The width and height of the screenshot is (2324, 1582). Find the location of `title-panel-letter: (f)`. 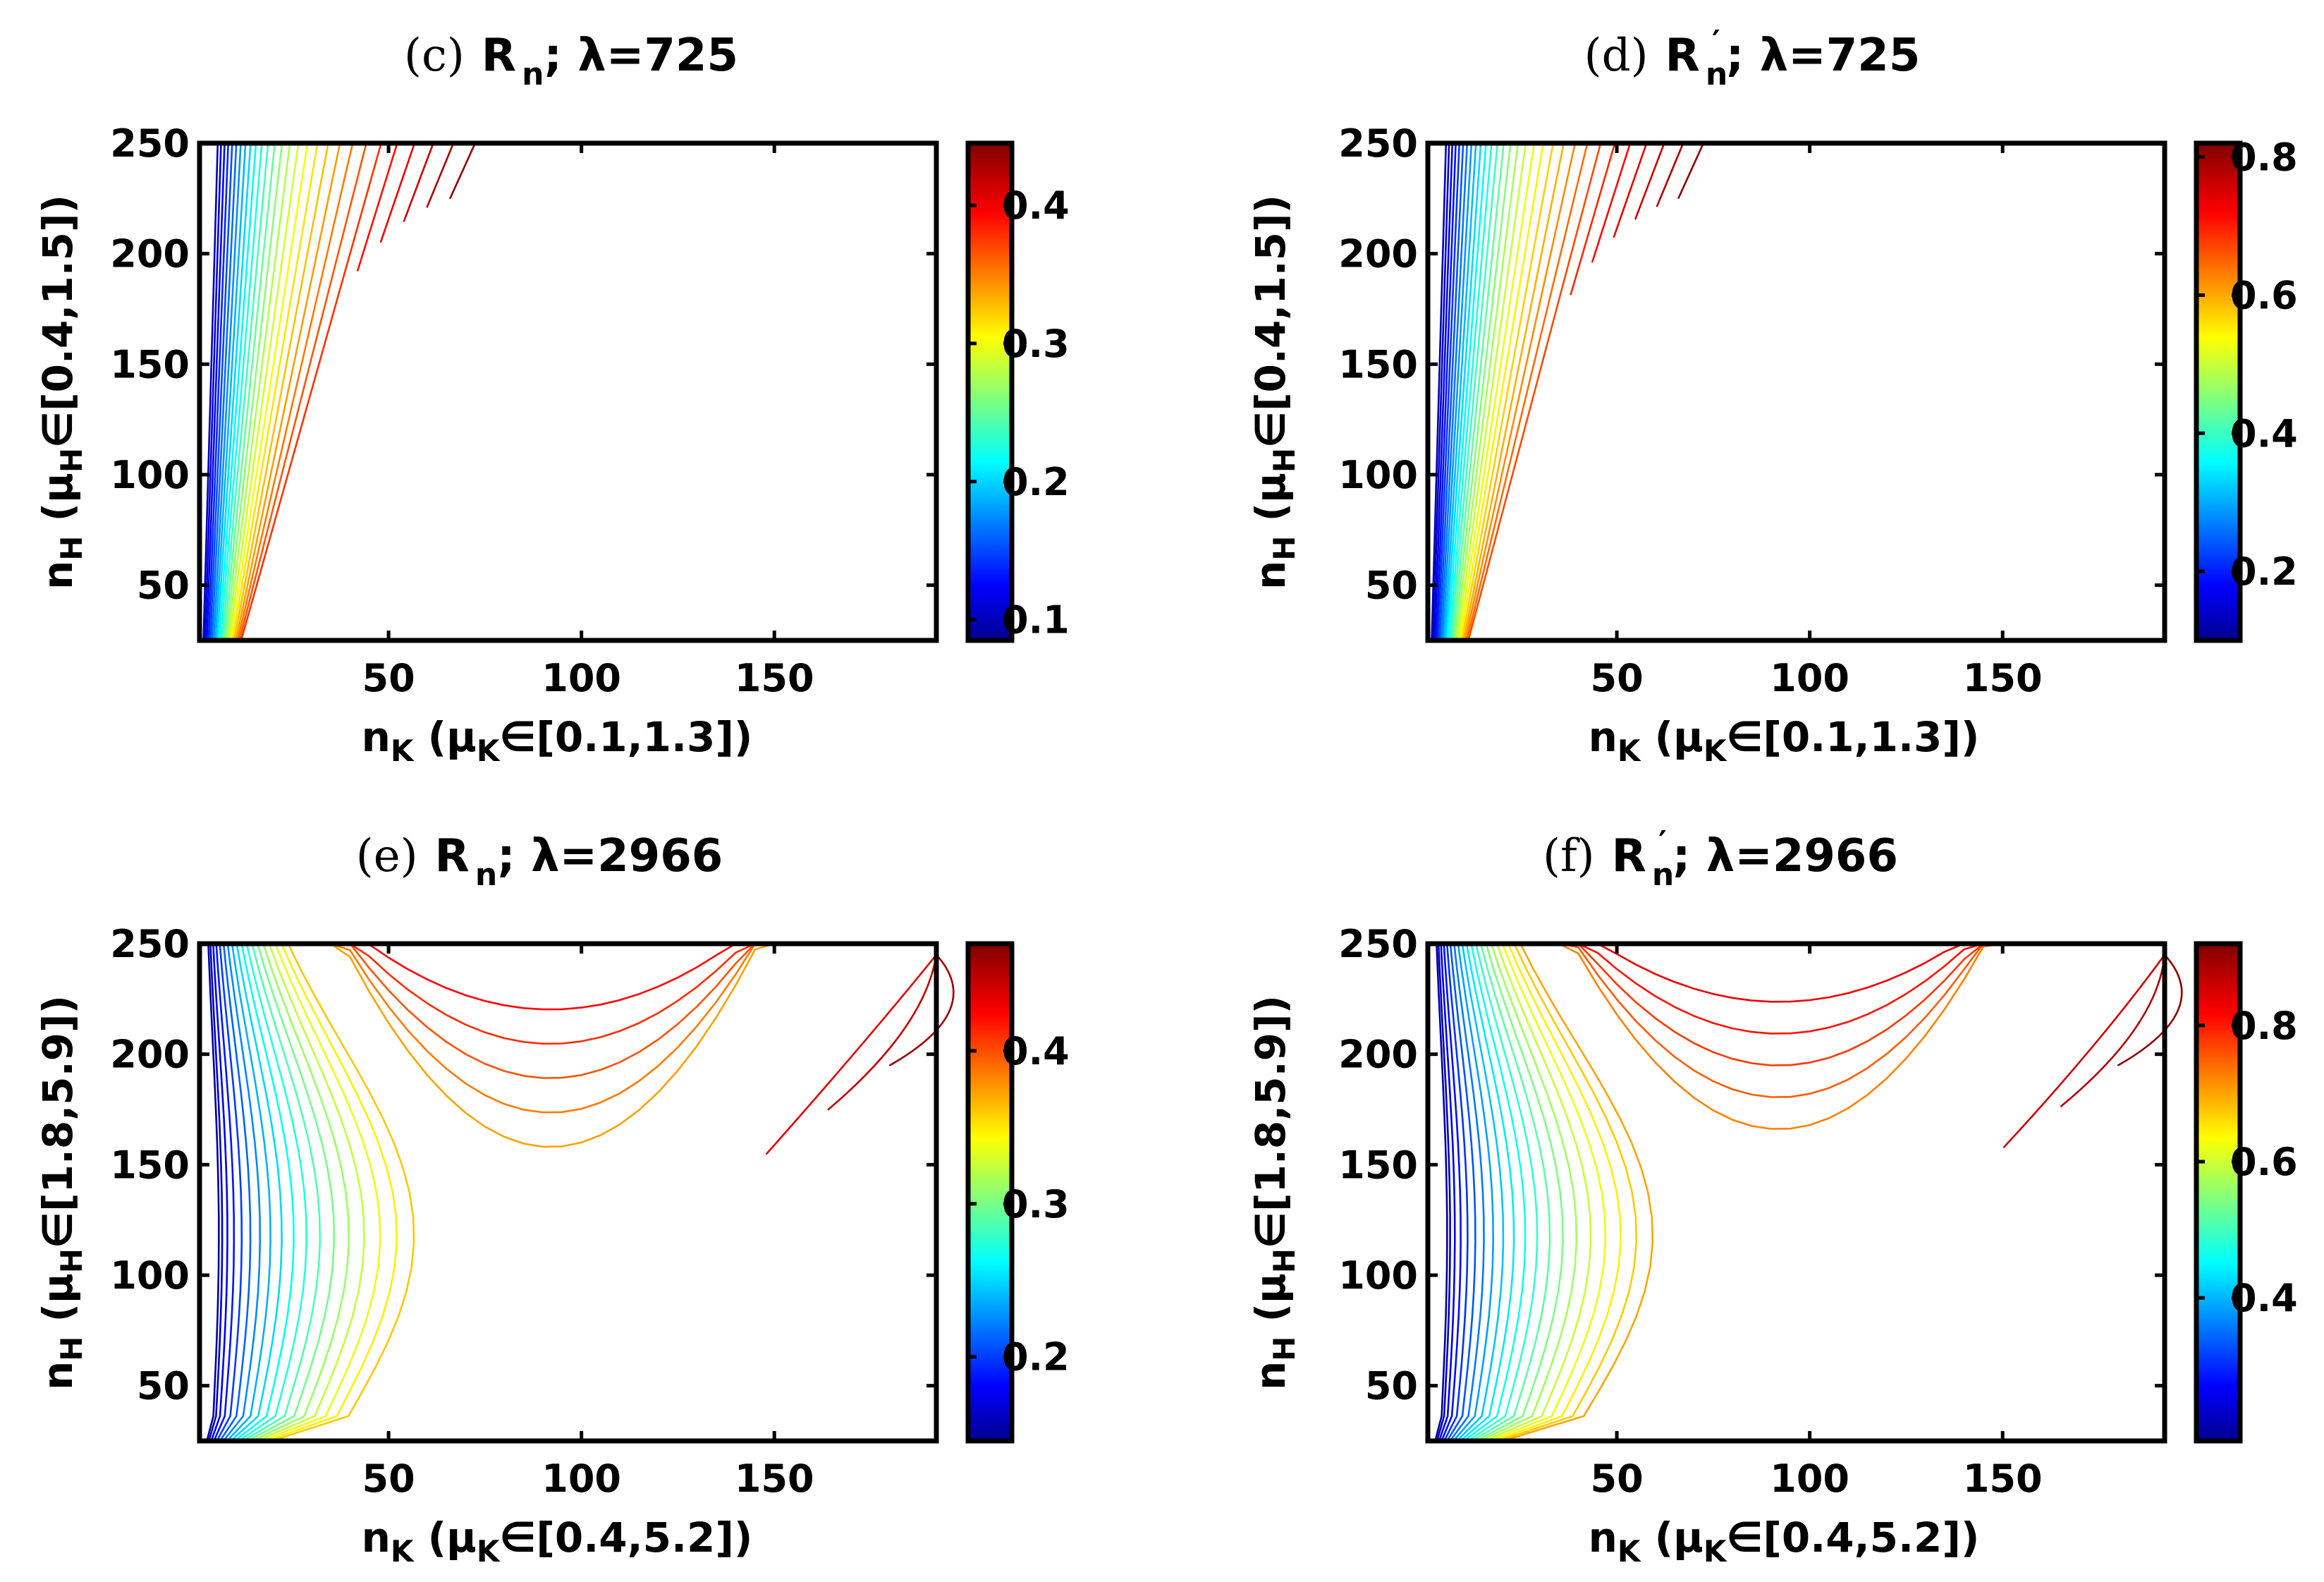

title-panel-letter: (f) is located at coordinates (1569, 856).